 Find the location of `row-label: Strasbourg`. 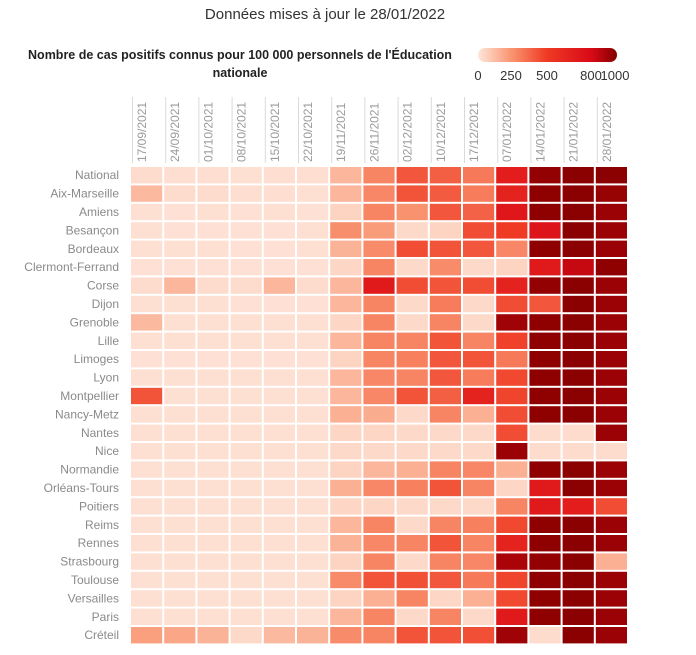

row-label: Strasbourg is located at coordinates (89, 562).